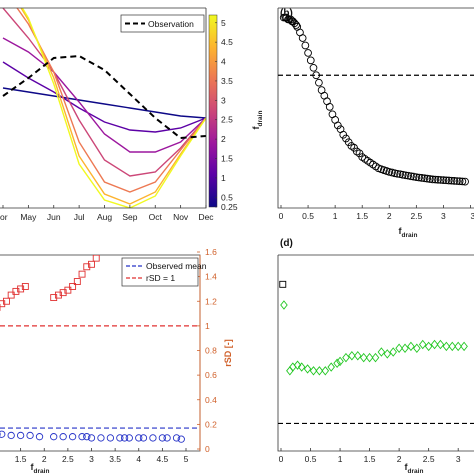 The width and height of the screenshot is (474, 474). I want to click on legend-box-c, so click(160, 272).